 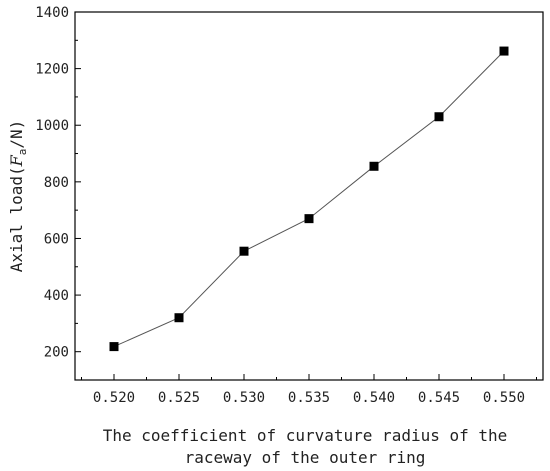 What do you see at coordinates (179, 398) in the screenshot?
I see `x-tick-label: 0.525` at bounding box center [179, 398].